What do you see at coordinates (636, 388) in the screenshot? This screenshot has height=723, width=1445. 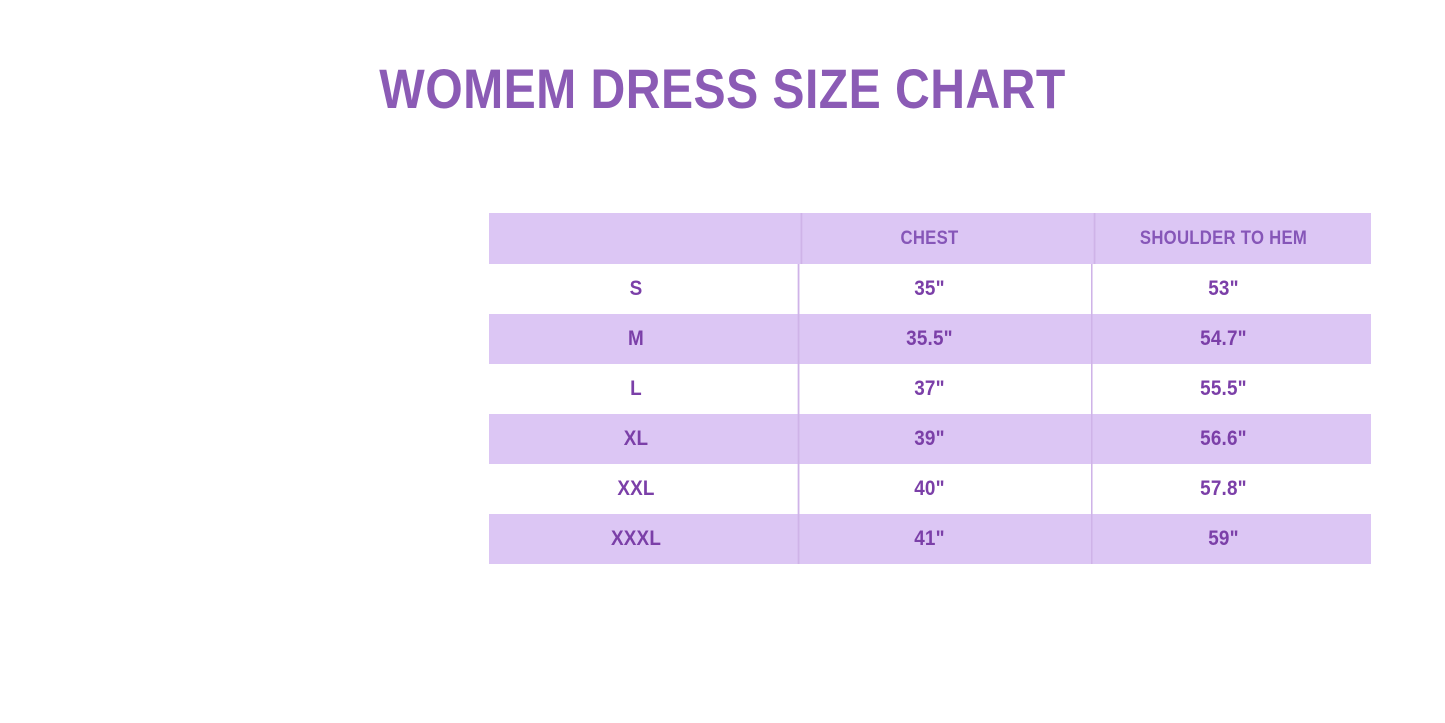 I see `cell-size: L` at bounding box center [636, 388].